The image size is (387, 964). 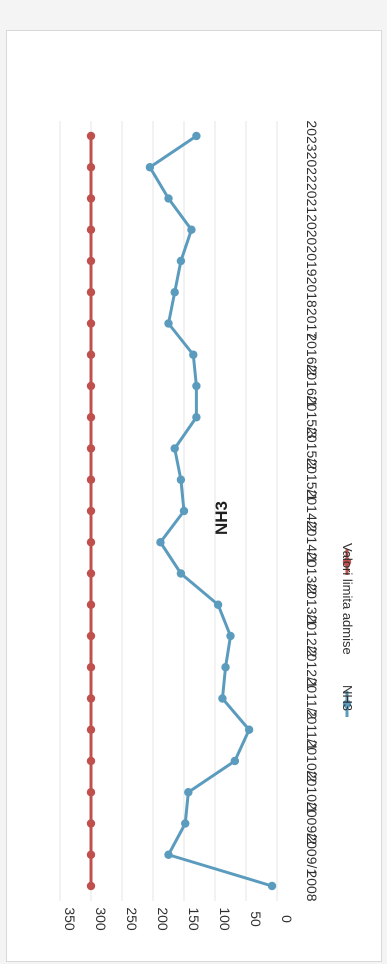 What do you see at coordinates (312, 135) in the screenshot?
I see `category-tick-2023: 2023` at bounding box center [312, 135].